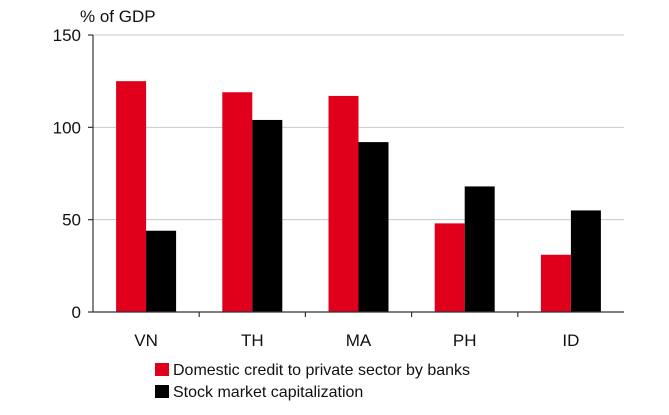 This screenshot has width=669, height=415. What do you see at coordinates (161, 271) in the screenshot?
I see `bar-stock-market-cap-vn` at bounding box center [161, 271].